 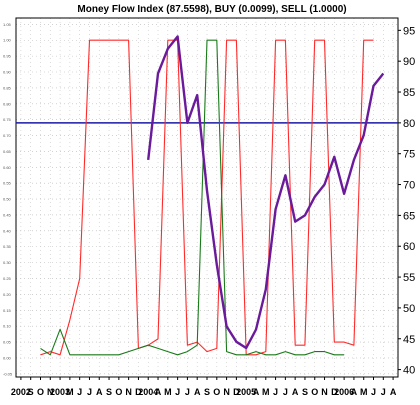 What do you see at coordinates (7, 262) in the screenshot?
I see `left-tick-label: 0.30` at bounding box center [7, 262].